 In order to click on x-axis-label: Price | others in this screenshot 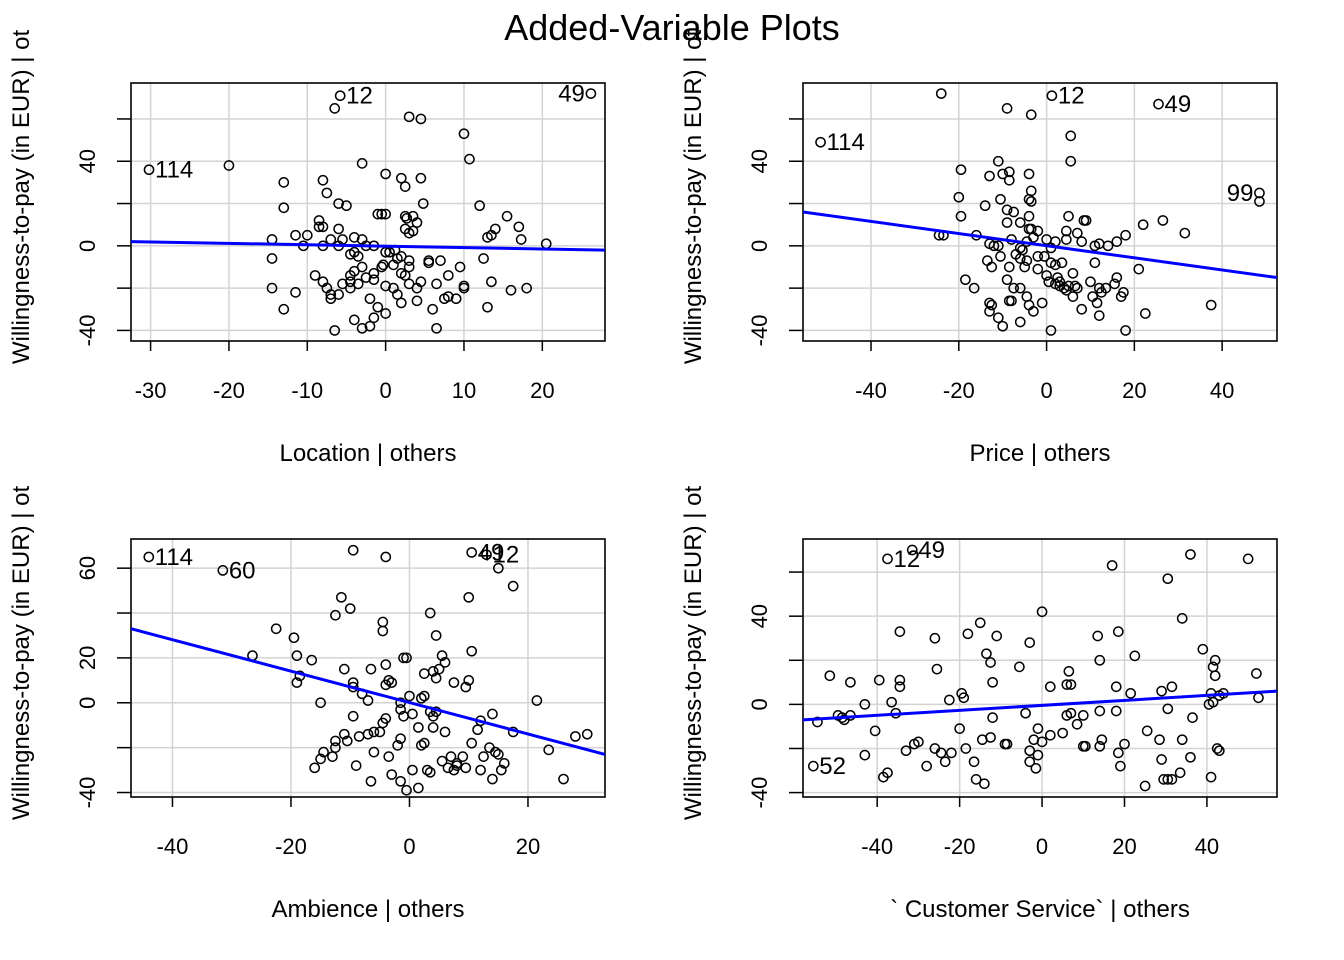, I will do `click(1040, 453)`.